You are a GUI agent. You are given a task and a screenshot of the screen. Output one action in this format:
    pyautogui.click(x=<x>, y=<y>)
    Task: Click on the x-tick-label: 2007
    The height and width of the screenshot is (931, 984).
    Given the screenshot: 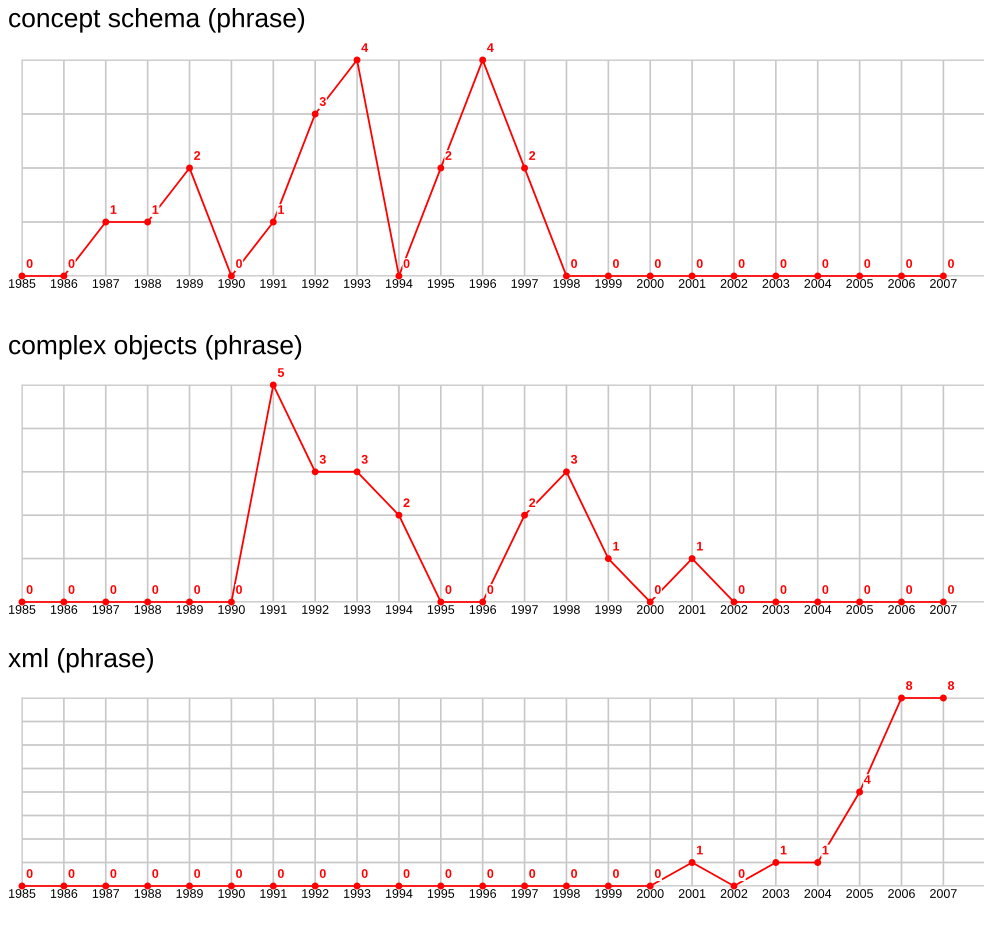 What is the action you would take?
    pyautogui.click(x=943, y=893)
    